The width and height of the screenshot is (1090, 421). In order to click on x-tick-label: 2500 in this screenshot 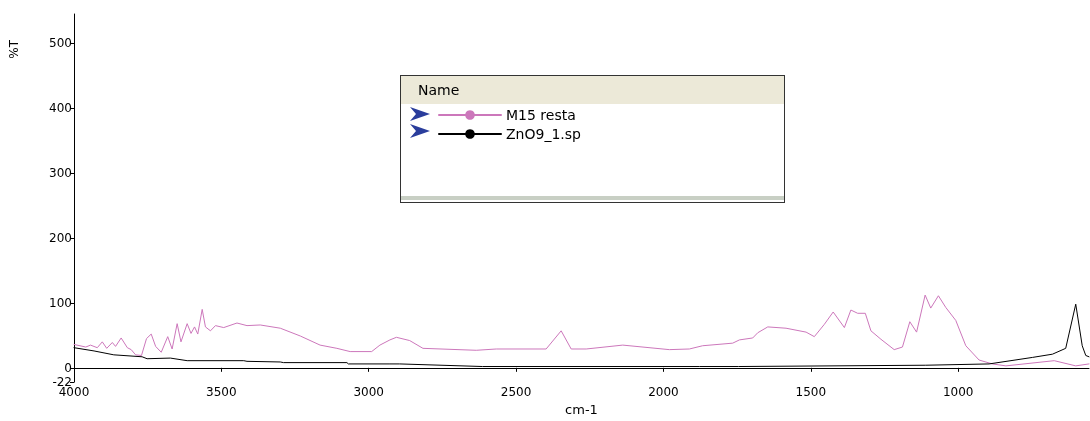, I will do `click(516, 392)`.